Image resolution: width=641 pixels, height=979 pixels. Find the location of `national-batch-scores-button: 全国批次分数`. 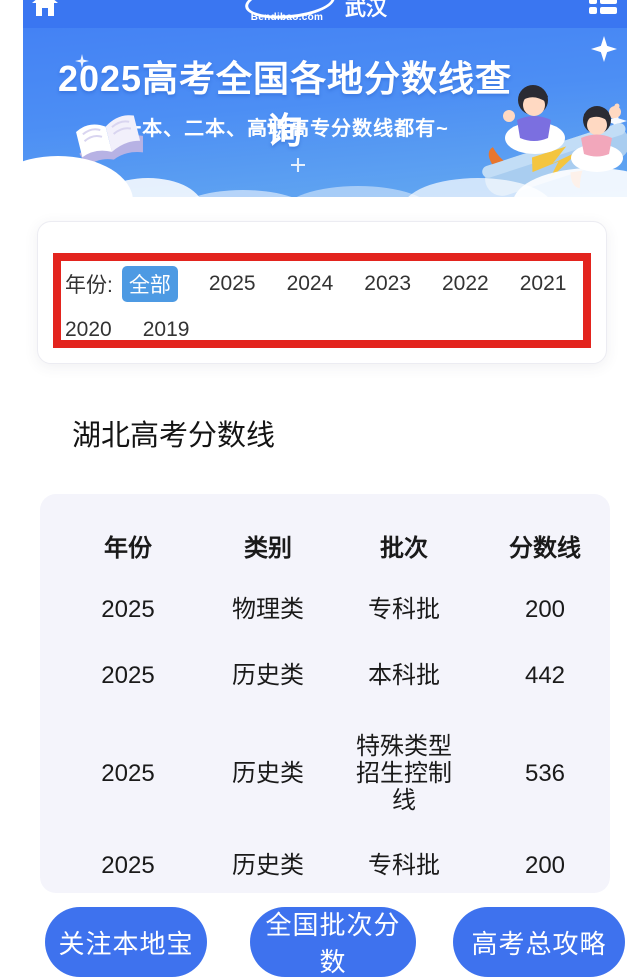

national-batch-scores-button: 全国批次分数 is located at coordinates (333, 942).